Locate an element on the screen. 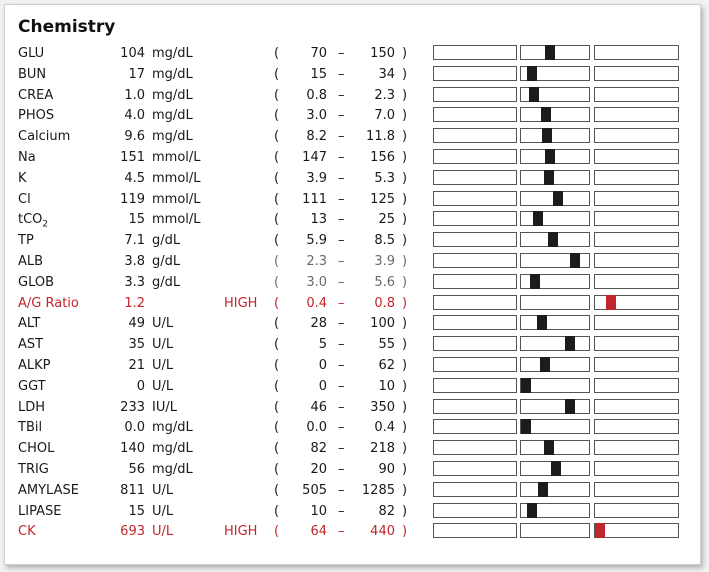  analyte-name: GLOB is located at coordinates (36, 282).